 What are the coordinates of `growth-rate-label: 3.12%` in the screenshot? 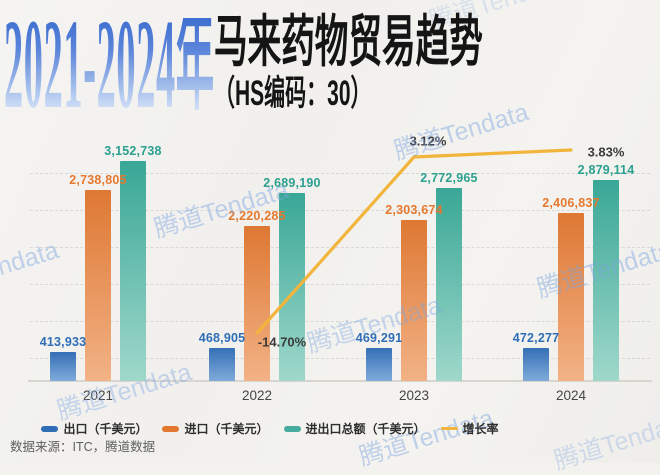 It's located at (428, 141).